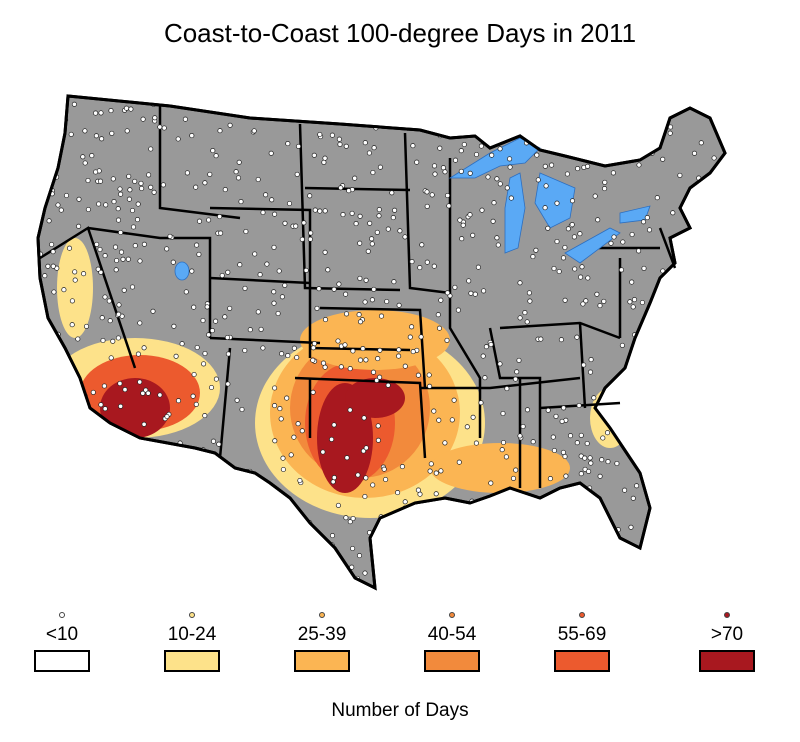 The height and width of the screenshot is (742, 800). What do you see at coordinates (592, 245) in the screenshot?
I see `lake-erie` at bounding box center [592, 245].